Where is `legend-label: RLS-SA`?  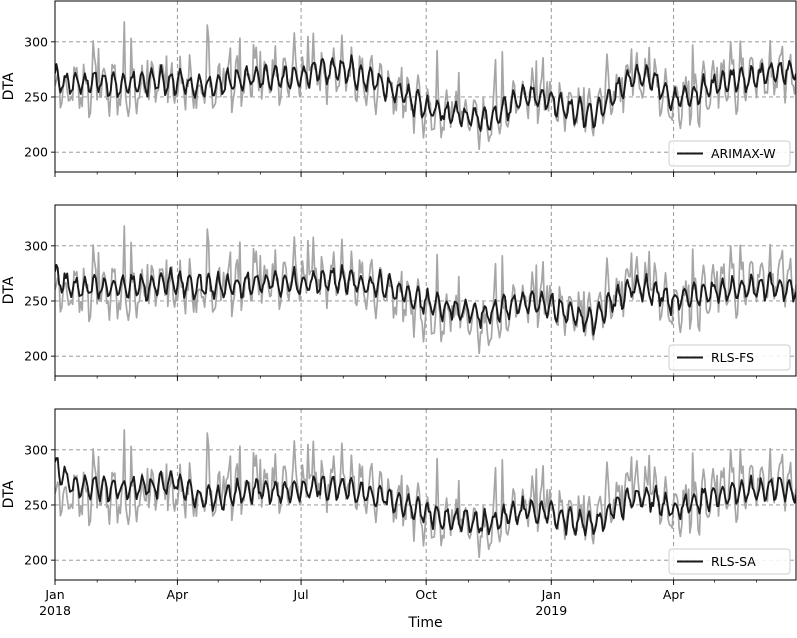 legend-label: RLS-SA is located at coordinates (733, 561).